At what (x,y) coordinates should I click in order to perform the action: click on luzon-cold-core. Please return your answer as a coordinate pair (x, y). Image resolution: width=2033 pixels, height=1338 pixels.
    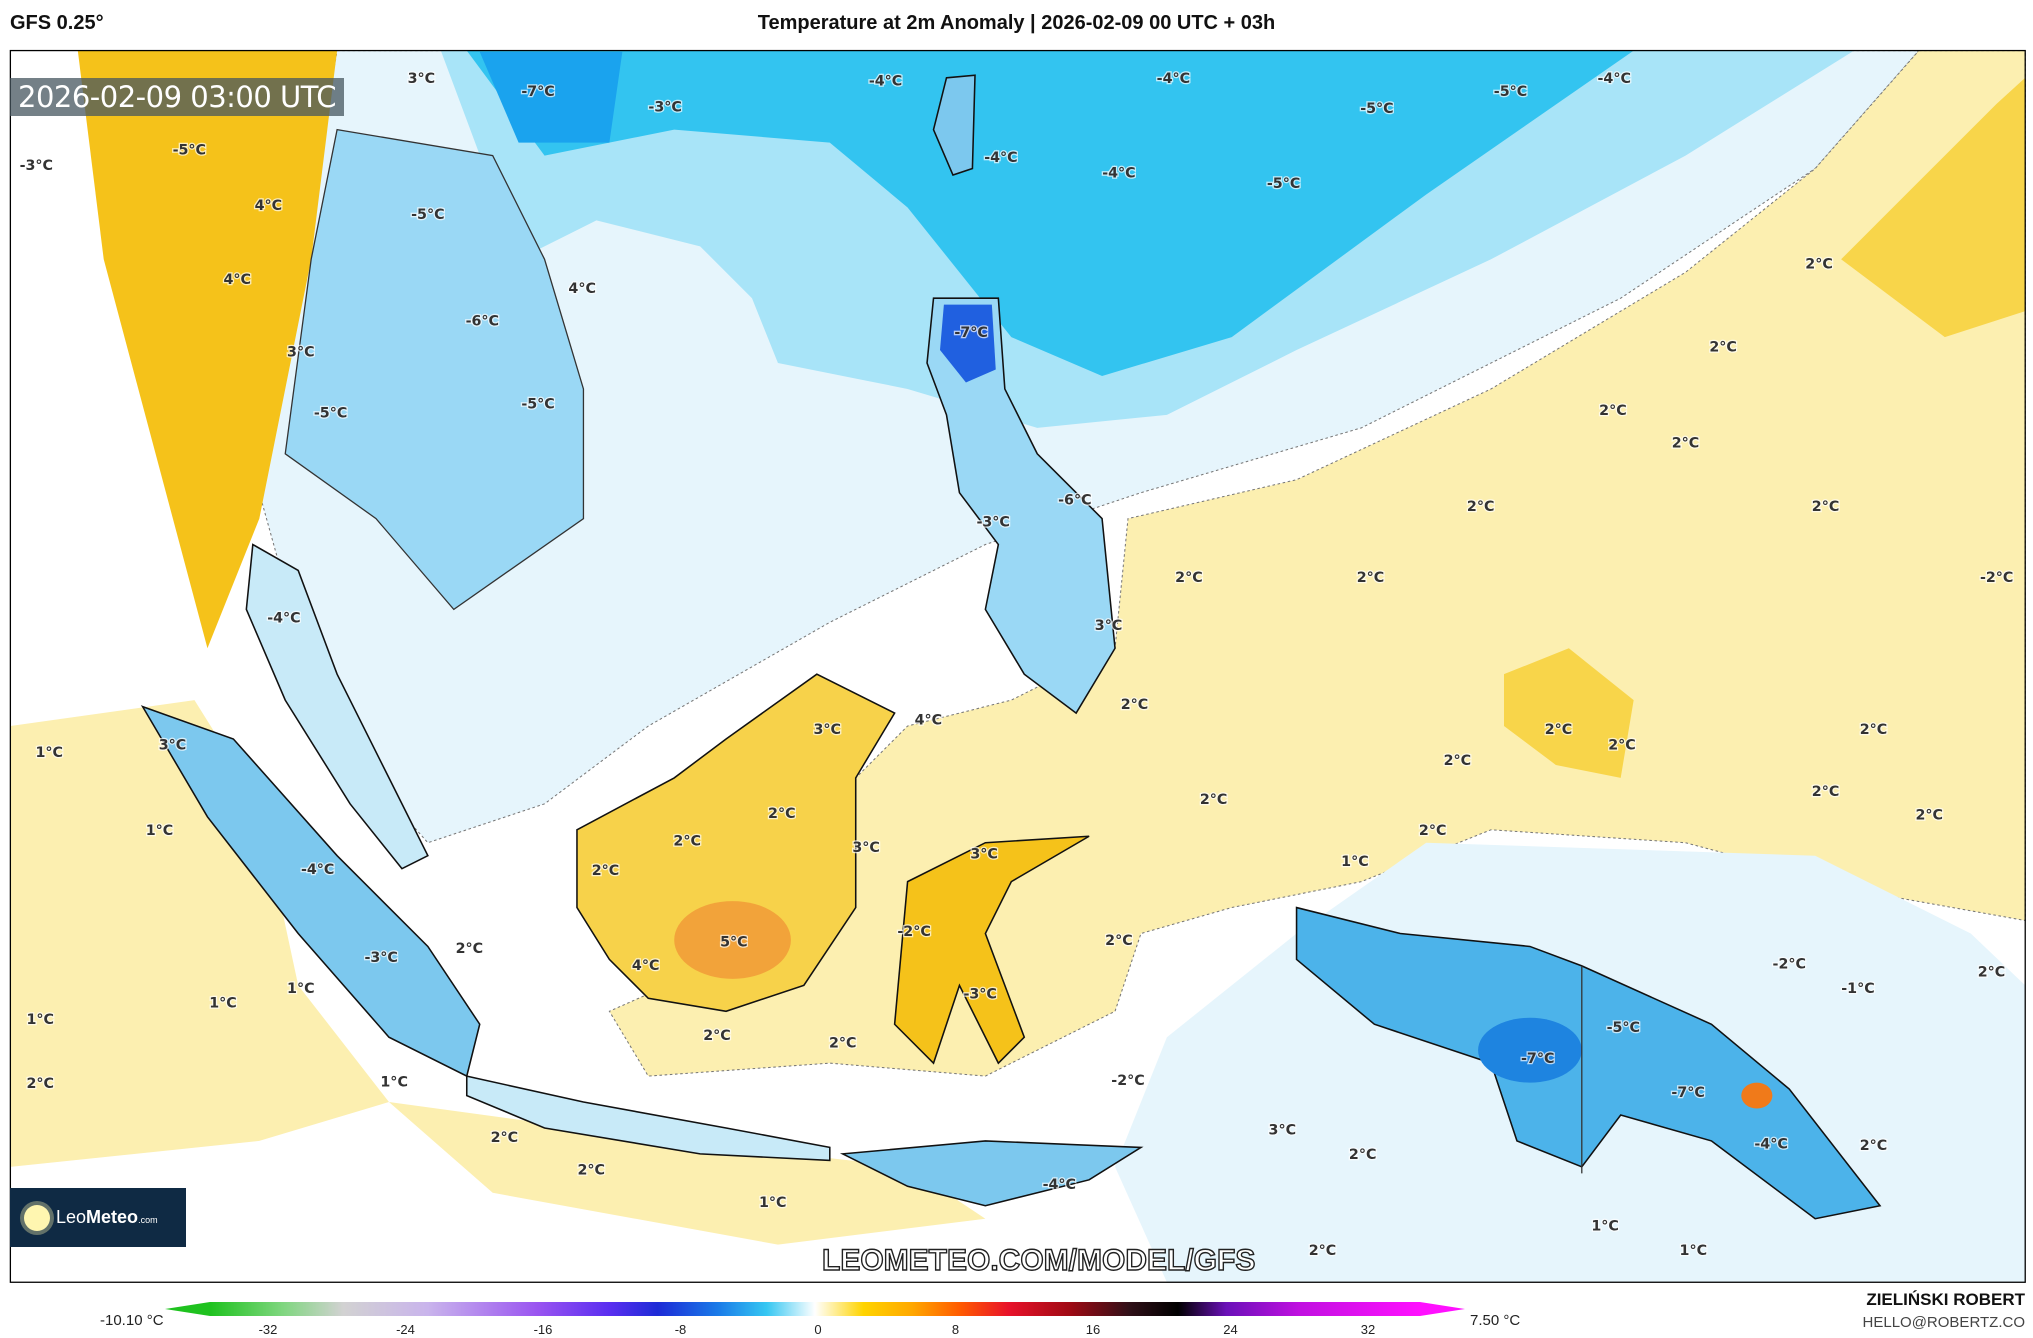
    Looking at the image, I should click on (968, 343).